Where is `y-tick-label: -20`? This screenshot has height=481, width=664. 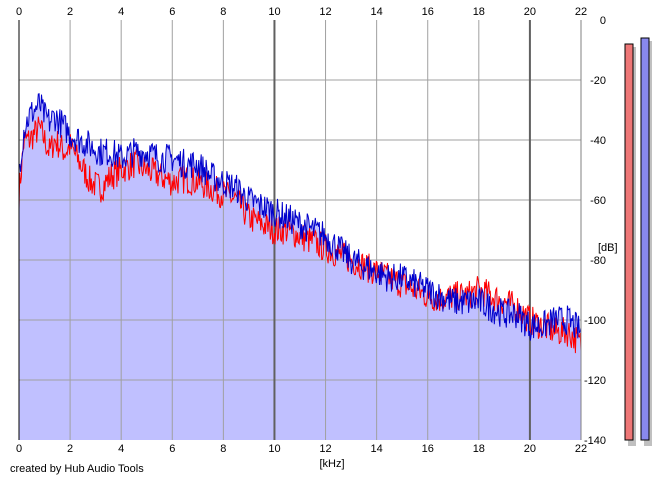 y-tick-label: -20 is located at coordinates (598, 81).